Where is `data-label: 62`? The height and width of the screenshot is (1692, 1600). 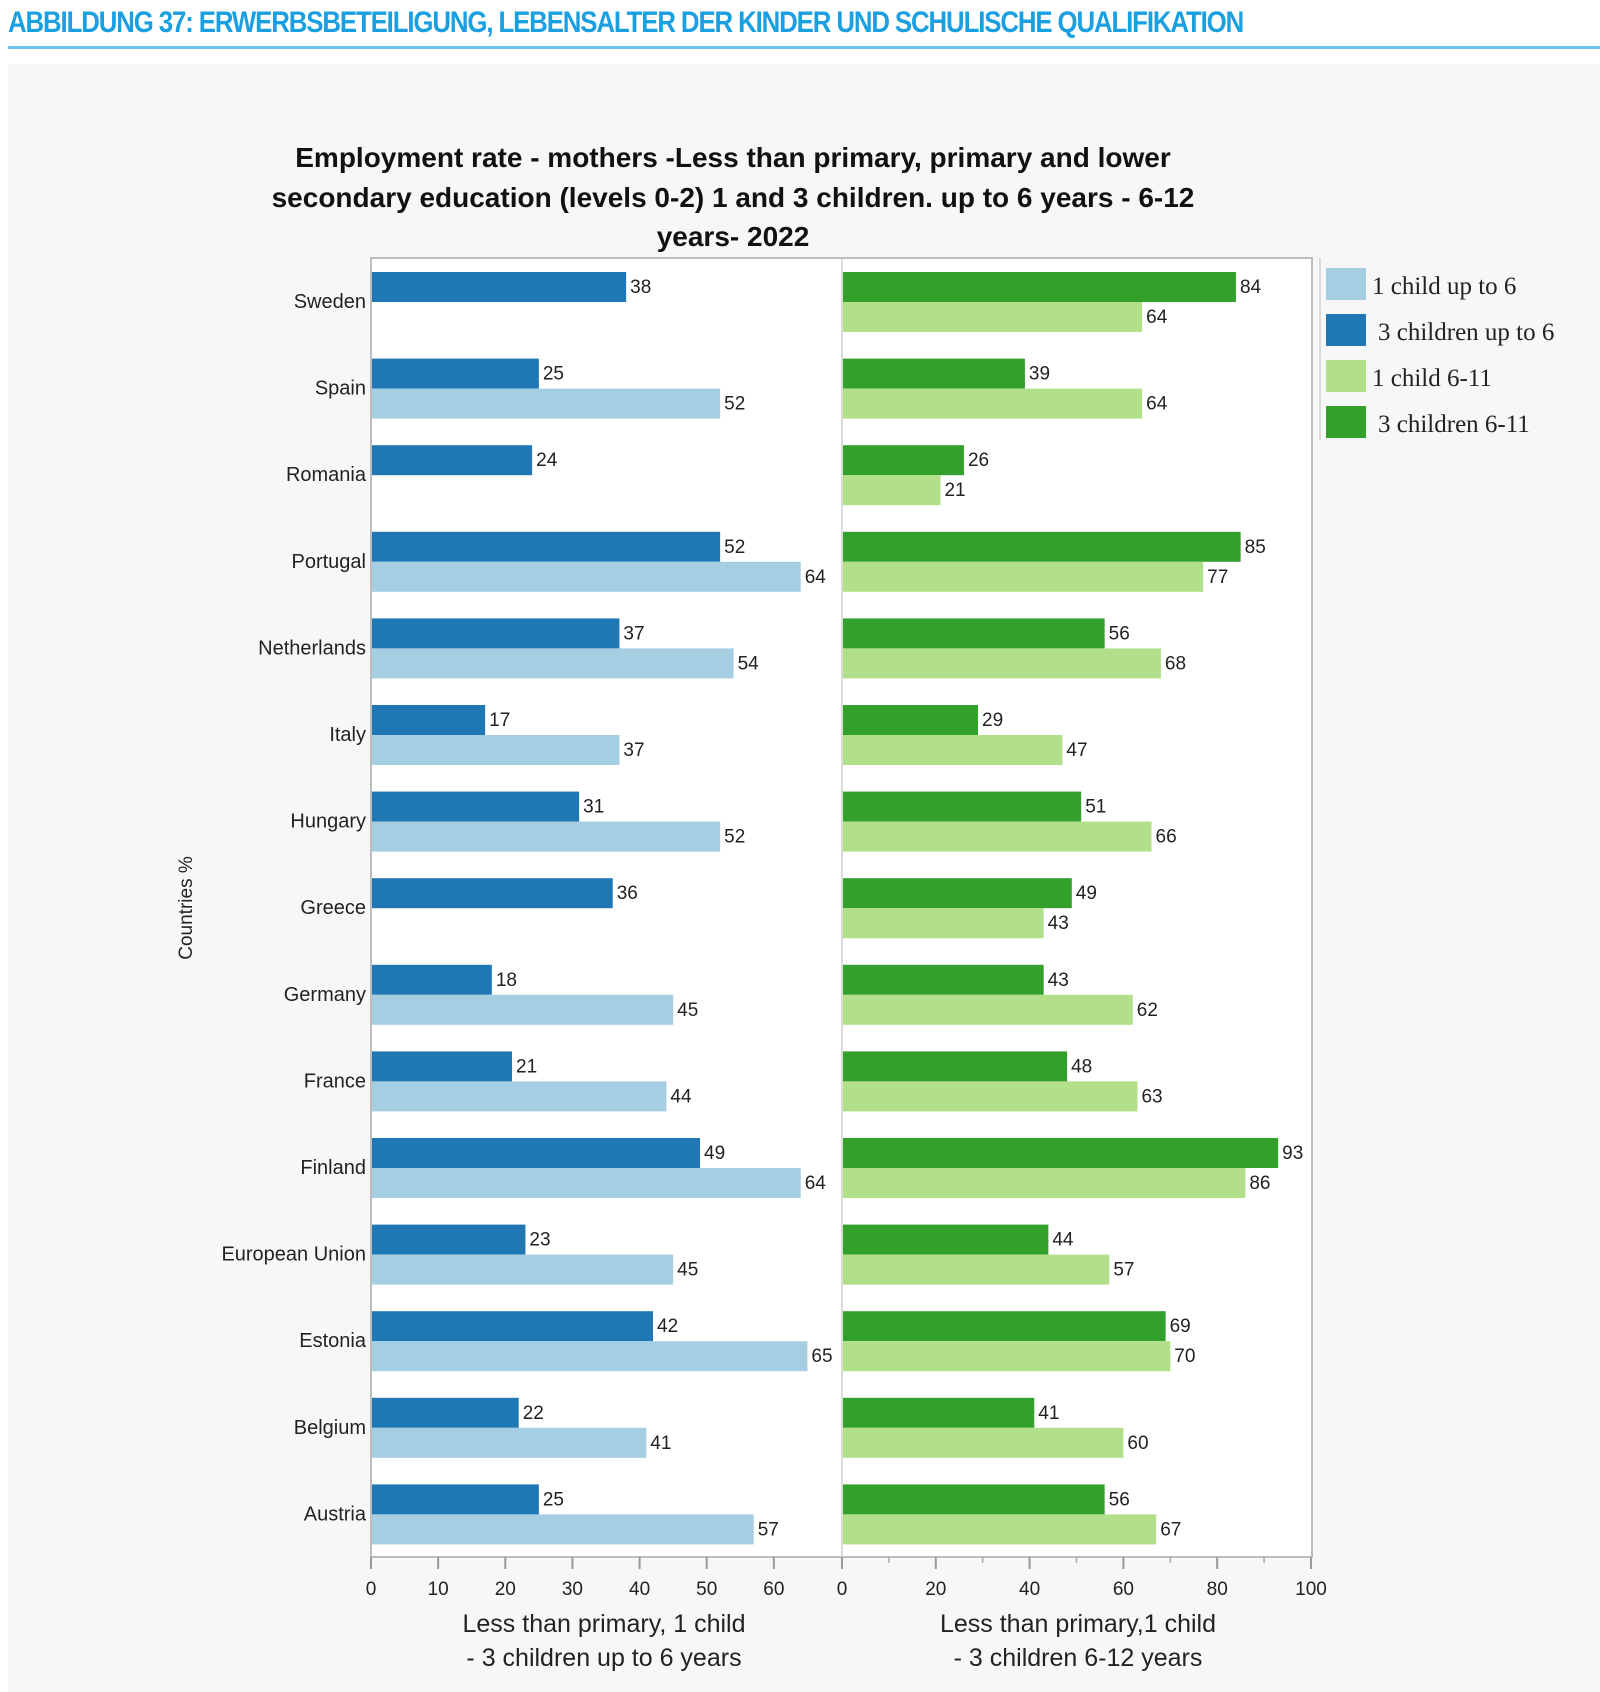 data-label: 62 is located at coordinates (1147, 1010).